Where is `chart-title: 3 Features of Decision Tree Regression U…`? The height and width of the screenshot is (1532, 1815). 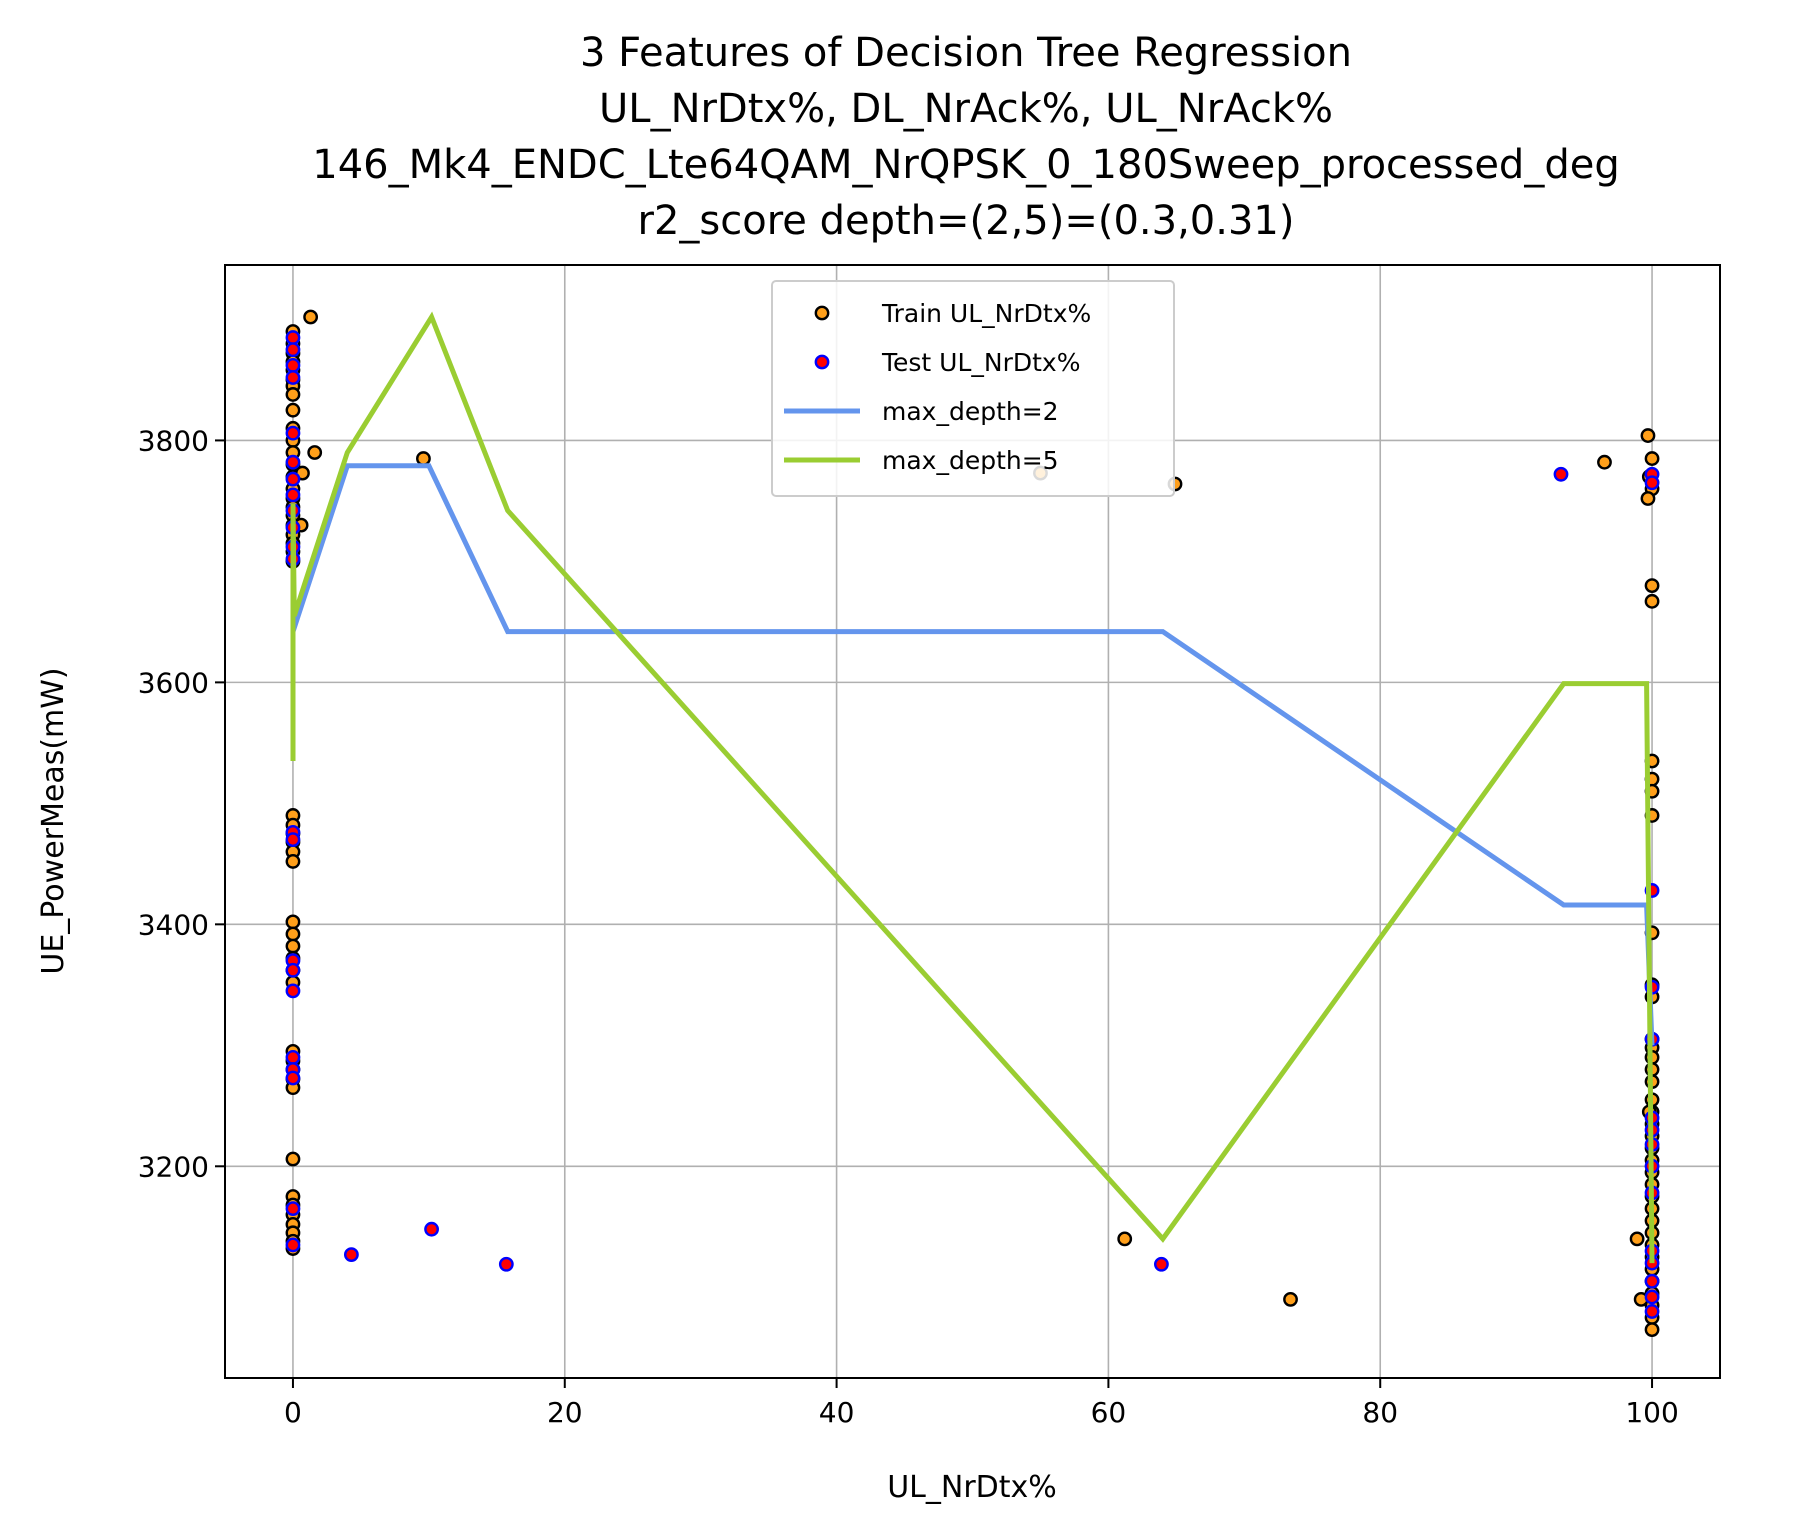 chart-title: 3 Features of Decision Tree Regression U… is located at coordinates (965, 137).